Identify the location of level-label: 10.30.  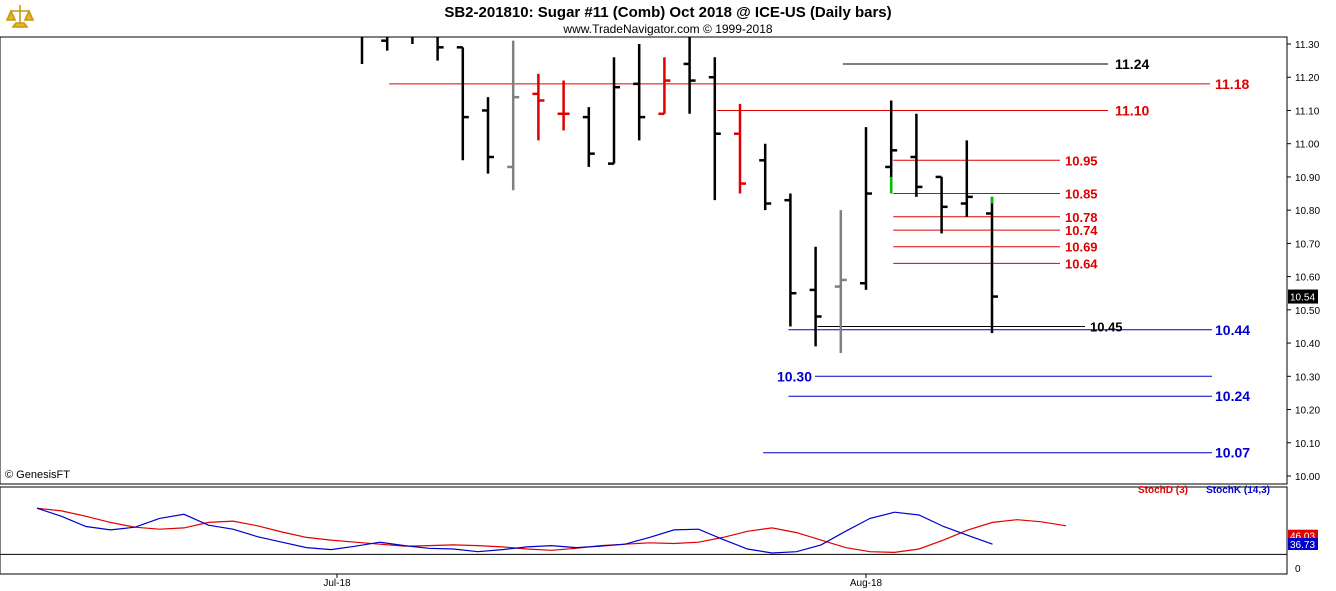
(794, 376).